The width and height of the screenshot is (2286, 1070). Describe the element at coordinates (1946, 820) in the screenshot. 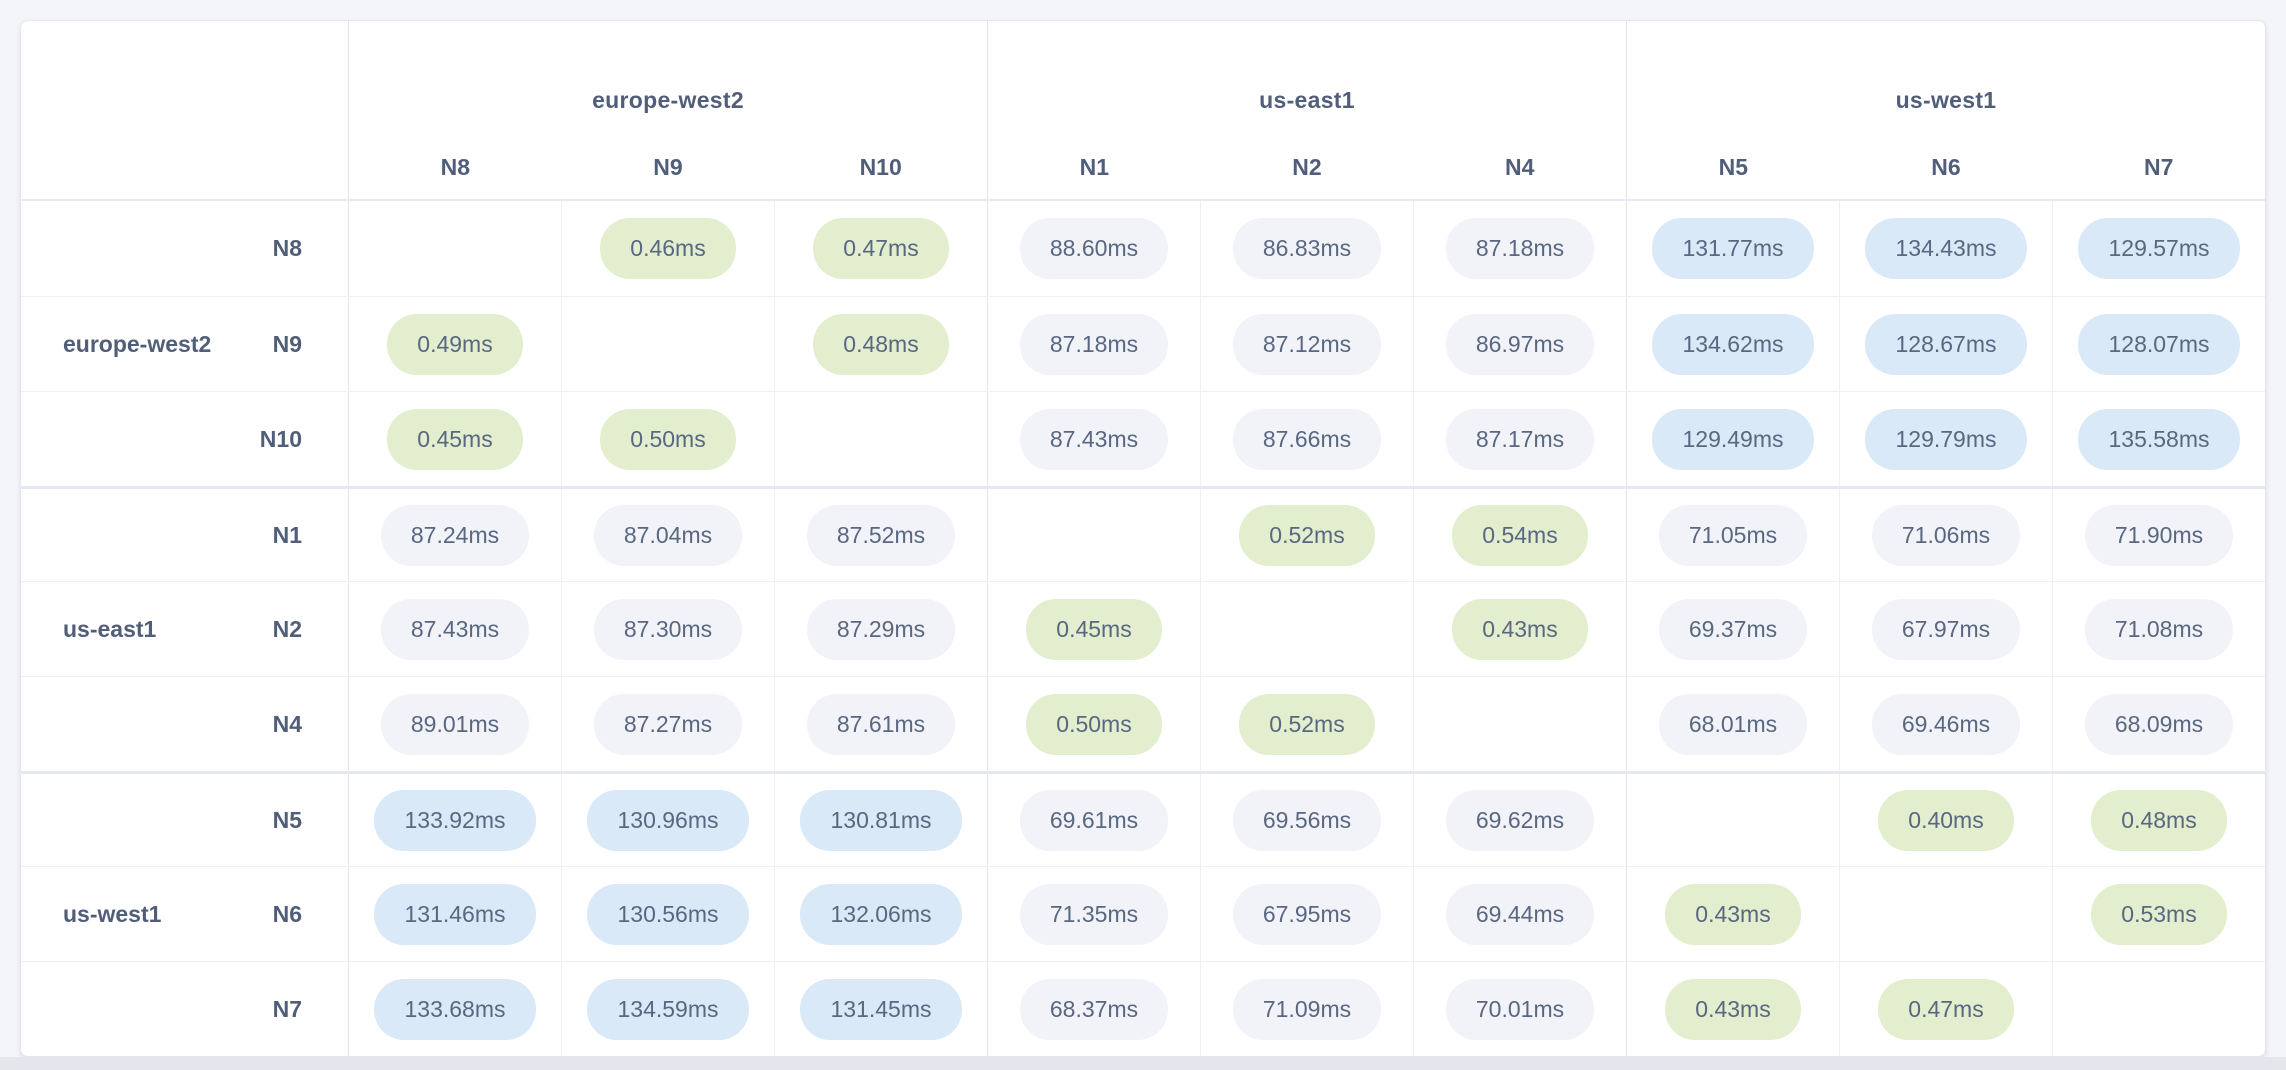

I see `latency-pill: 0.40ms` at that location.